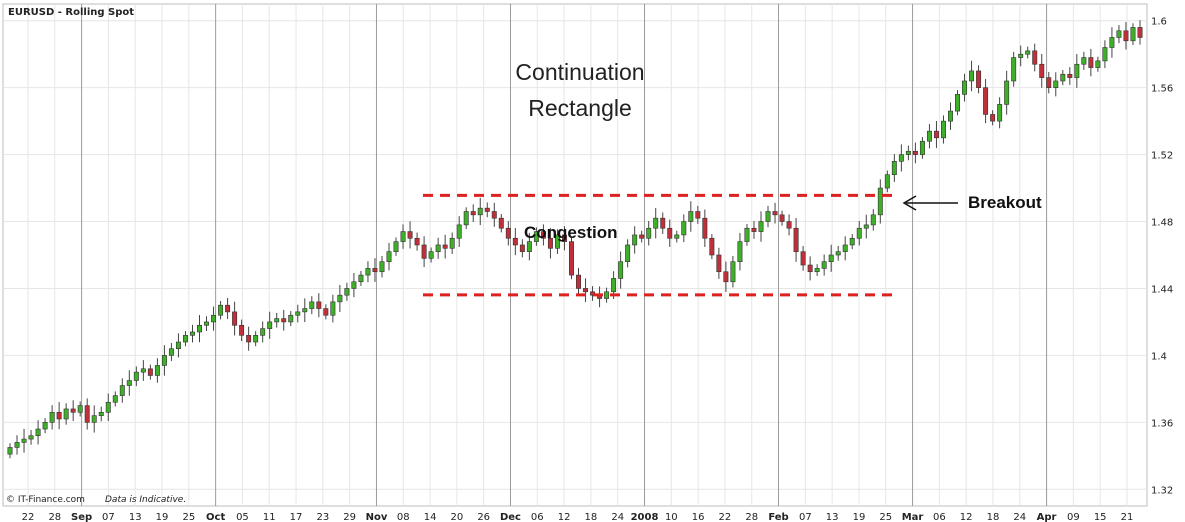  I want to click on y-tick-label: 1.48, so click(1162, 223).